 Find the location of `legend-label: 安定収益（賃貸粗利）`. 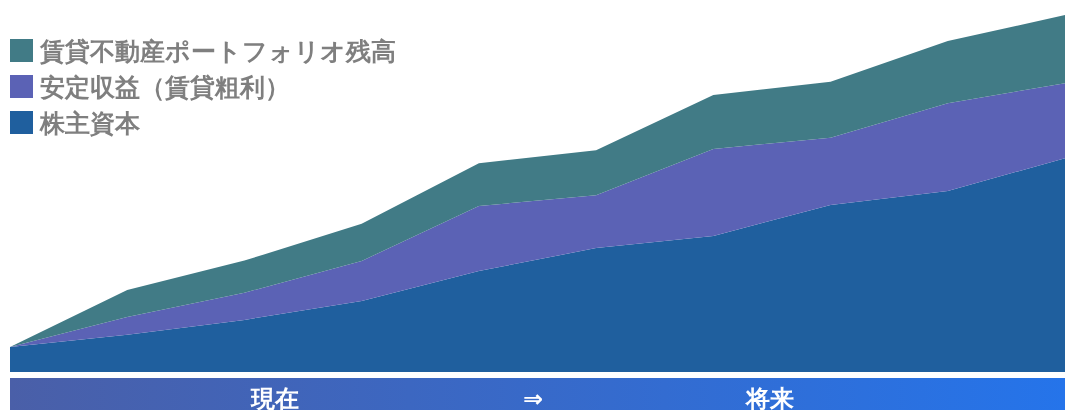

legend-label: 安定収益（賃貸粗利） is located at coordinates (165, 87).